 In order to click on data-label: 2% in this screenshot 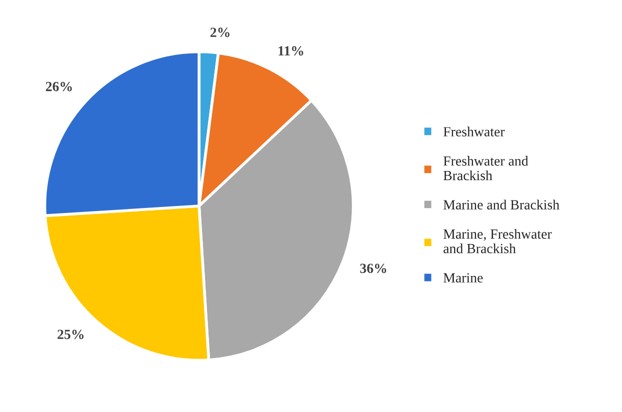, I will do `click(220, 33)`.